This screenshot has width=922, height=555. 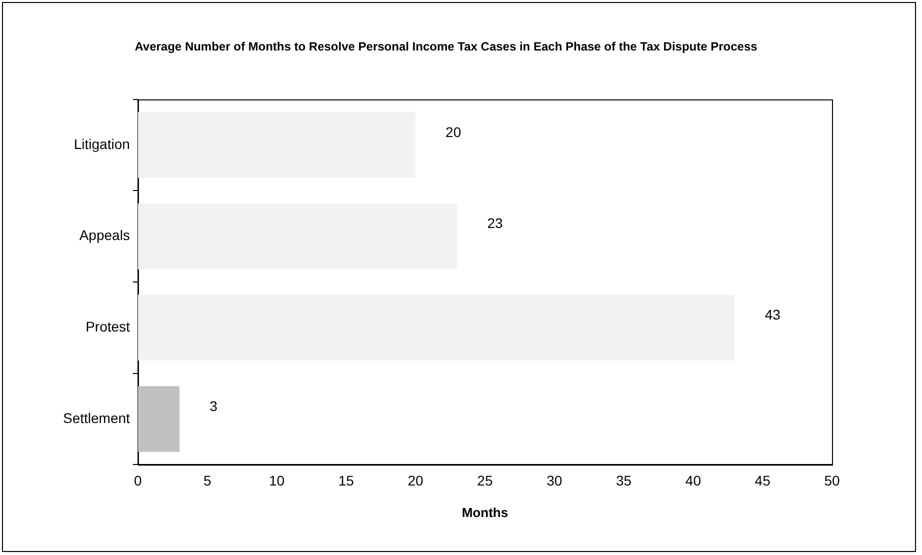 I want to click on x-tick-label: 15, so click(x=346, y=480).